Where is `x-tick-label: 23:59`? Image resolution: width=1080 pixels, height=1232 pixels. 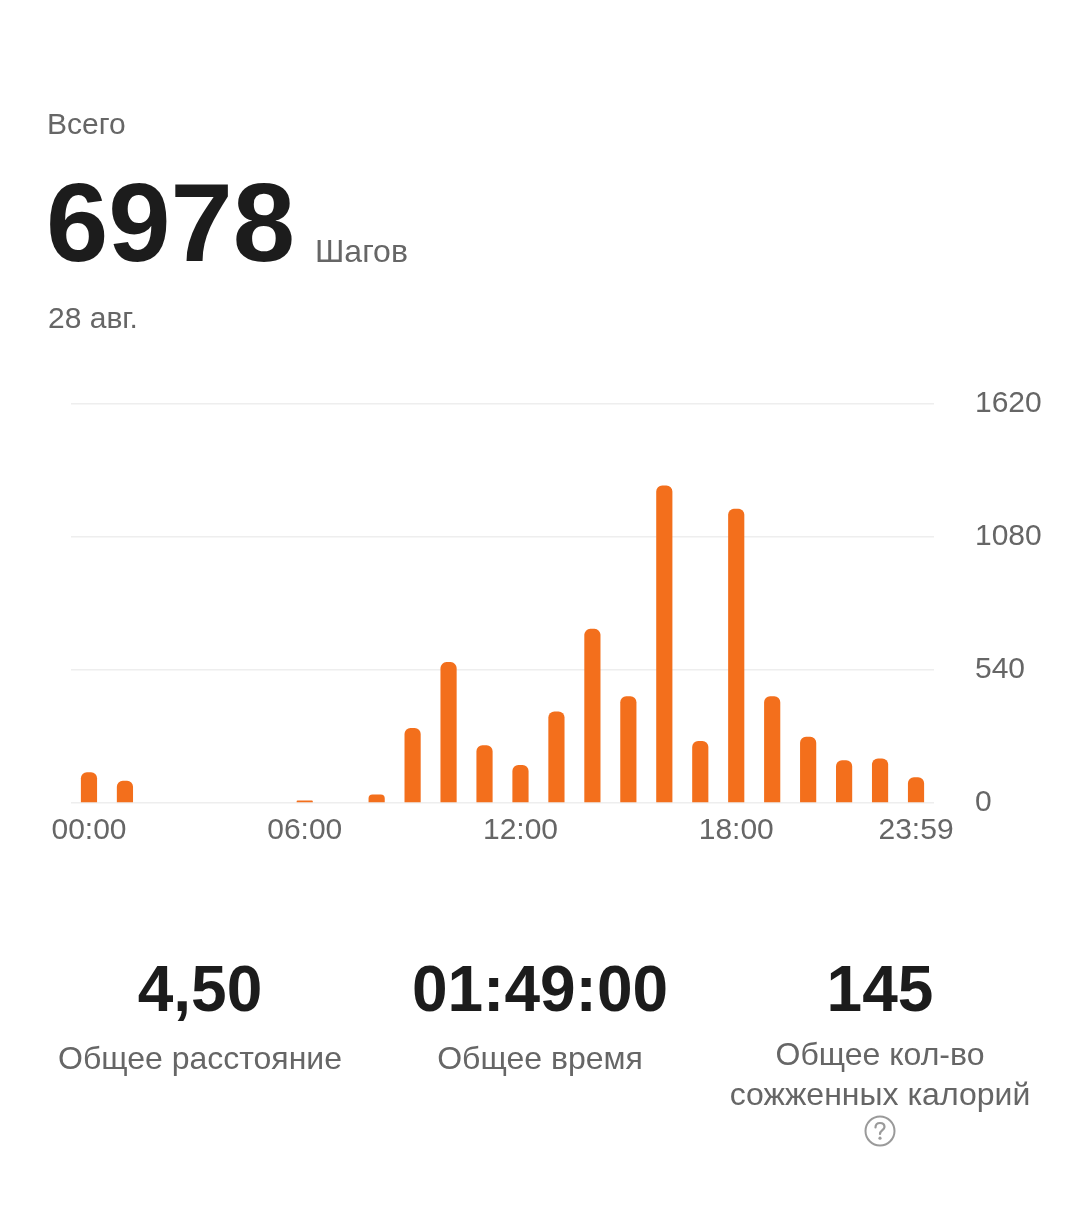
x-tick-label: 23:59 is located at coordinates (916, 829).